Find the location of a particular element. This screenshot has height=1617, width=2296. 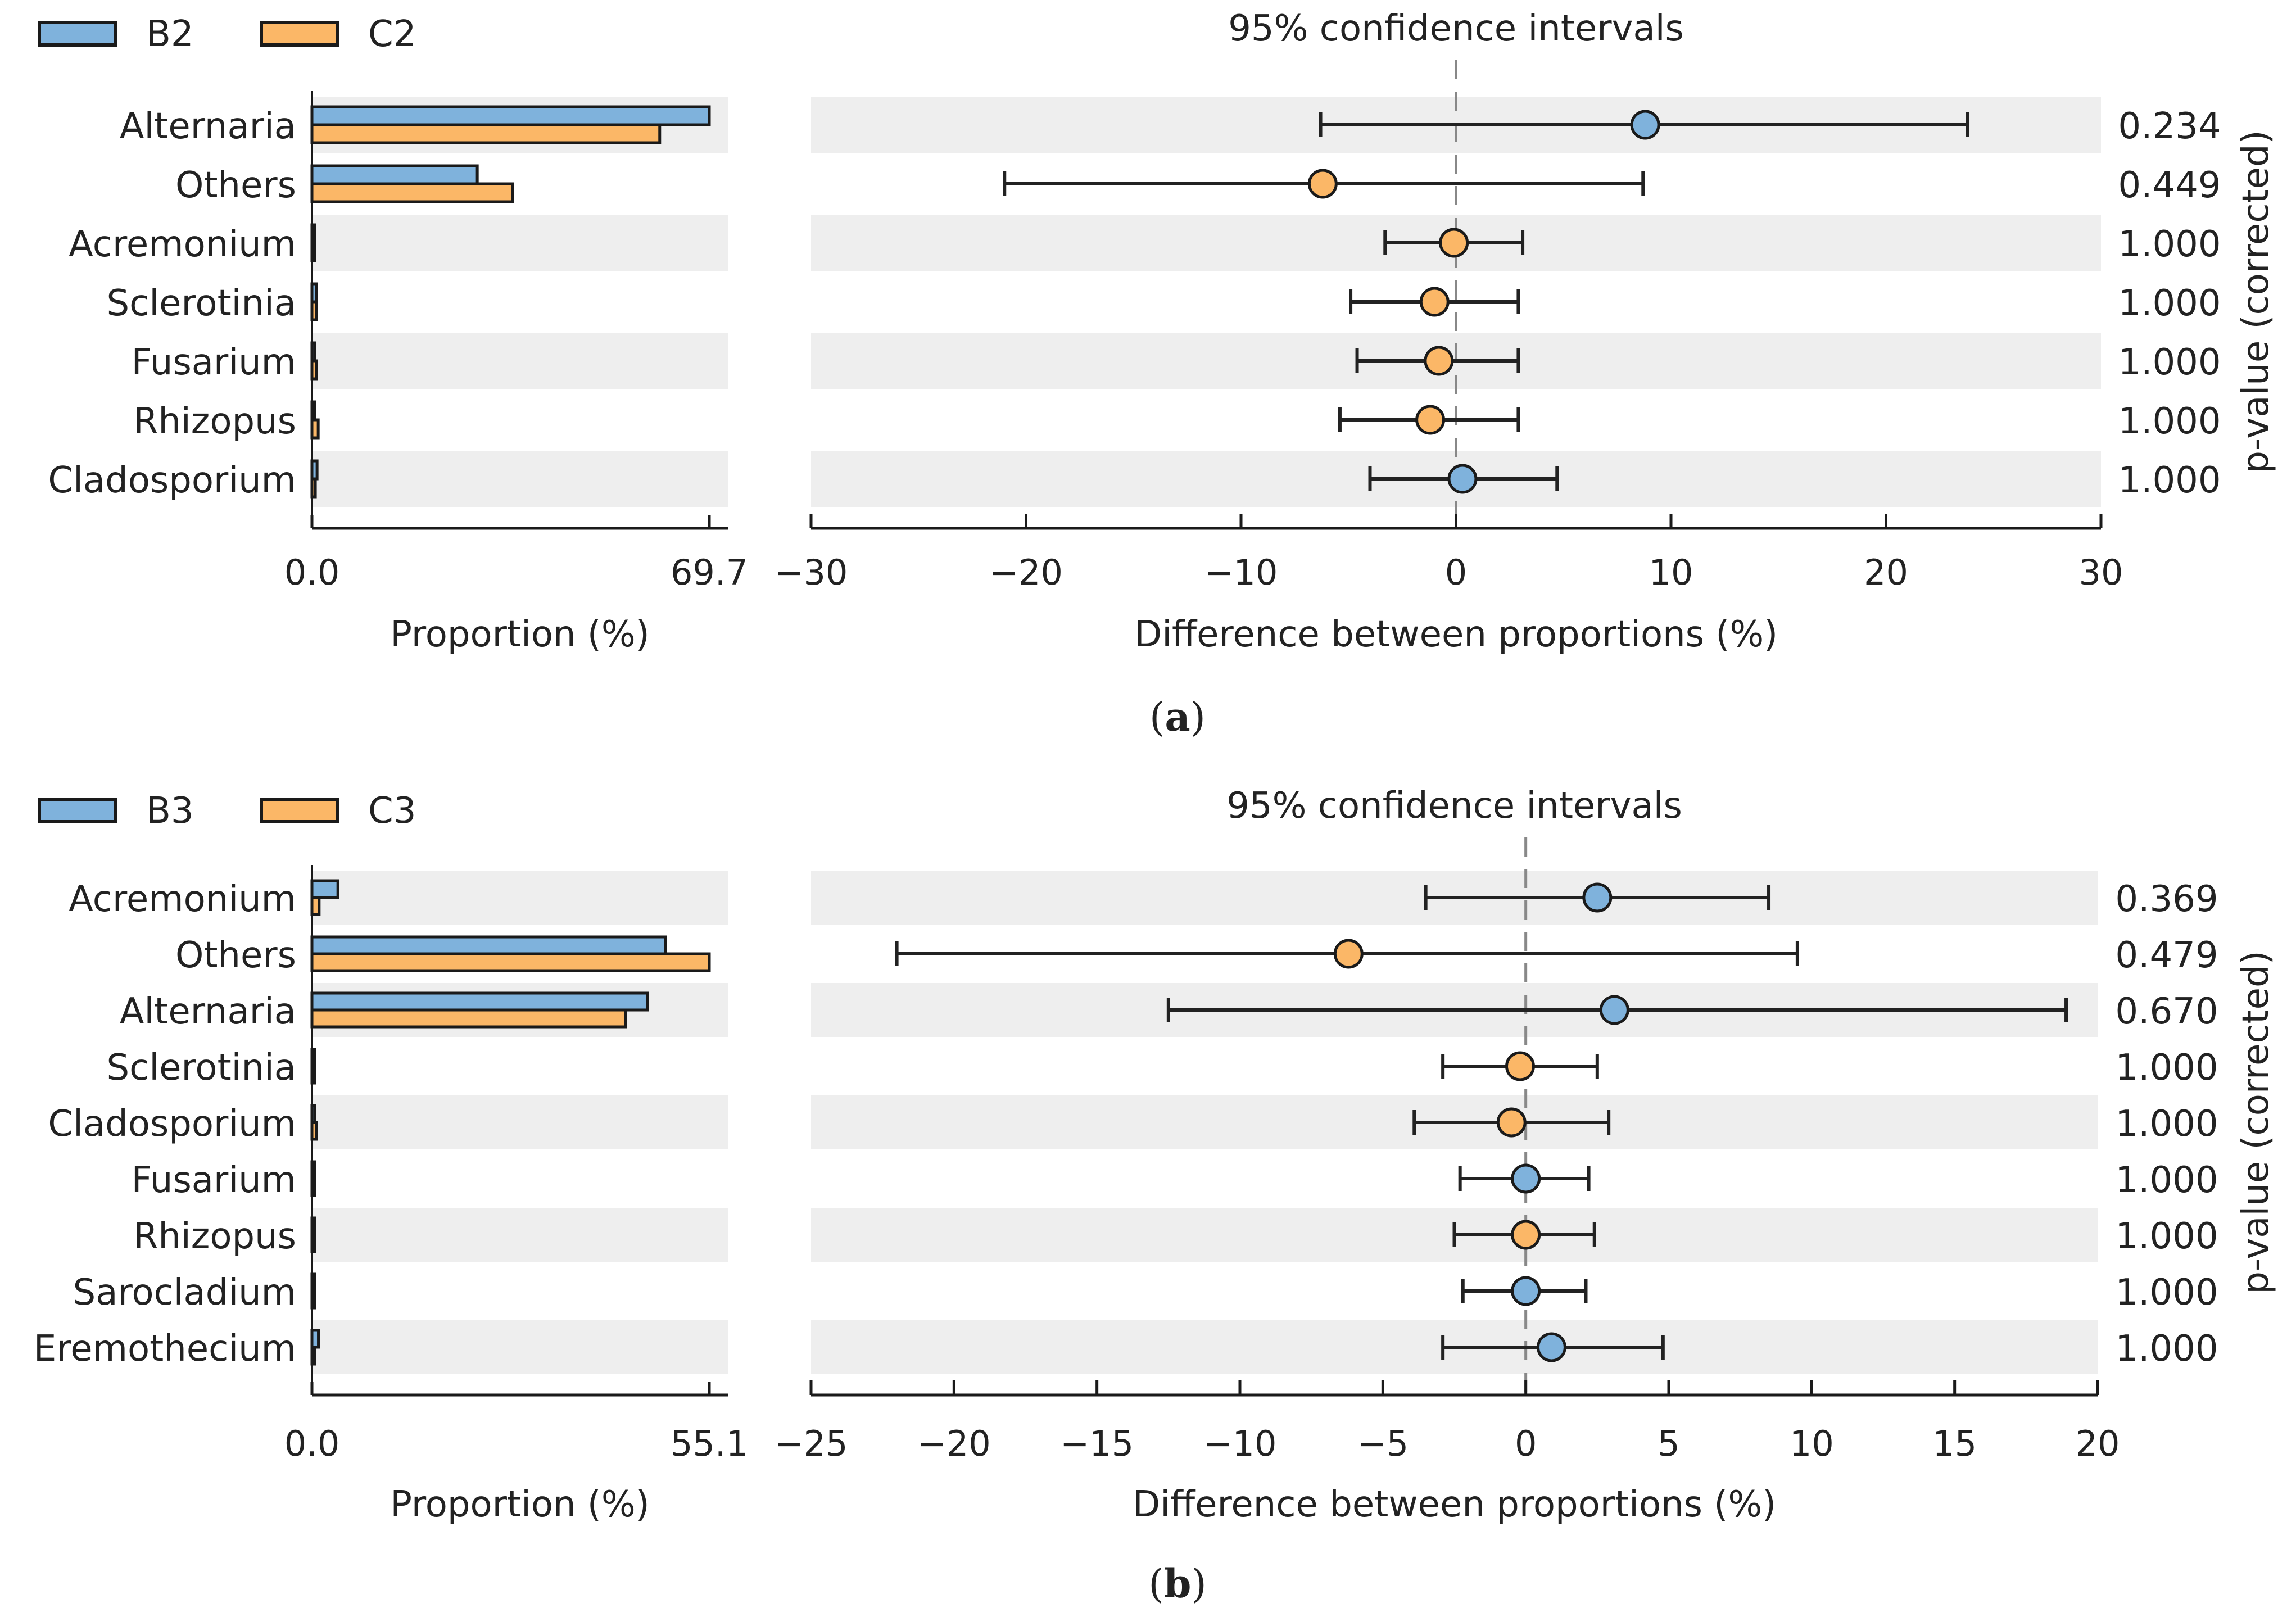

category-label: Alternaria is located at coordinates (208, 126).